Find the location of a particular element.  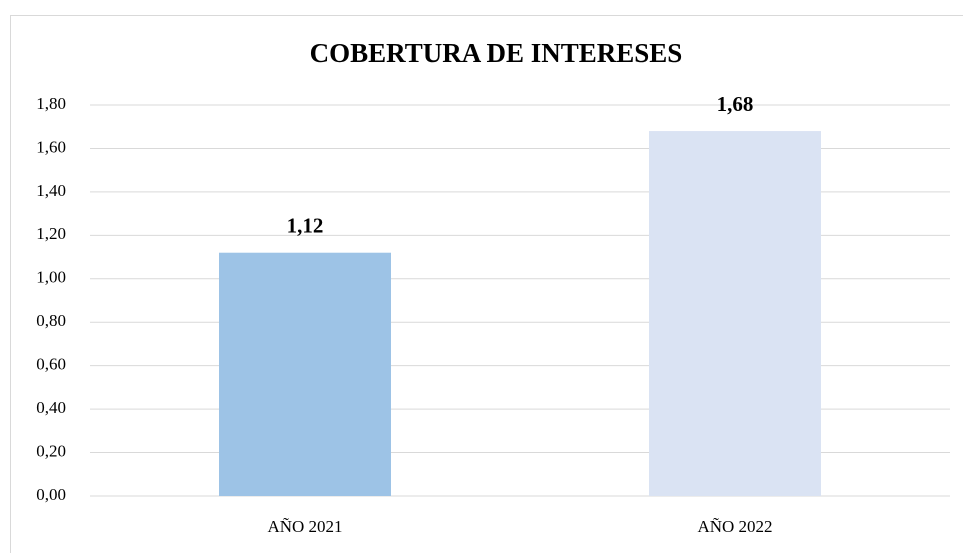

y-tick-label: 0,60 is located at coordinates (51, 364).